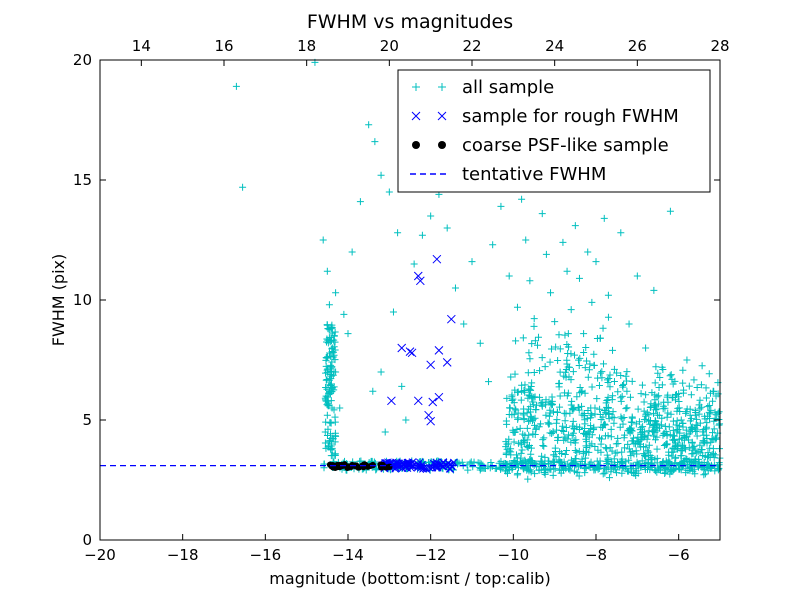 This screenshot has height=600, width=800. What do you see at coordinates (719, 46) in the screenshot?
I see `top-tick-label: 28` at bounding box center [719, 46].